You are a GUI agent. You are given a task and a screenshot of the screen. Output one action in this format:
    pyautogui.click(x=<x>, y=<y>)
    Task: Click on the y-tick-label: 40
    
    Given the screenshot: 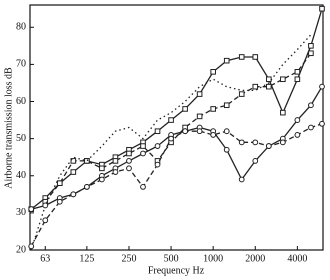 What is the action you would take?
    pyautogui.click(x=21, y=175)
    